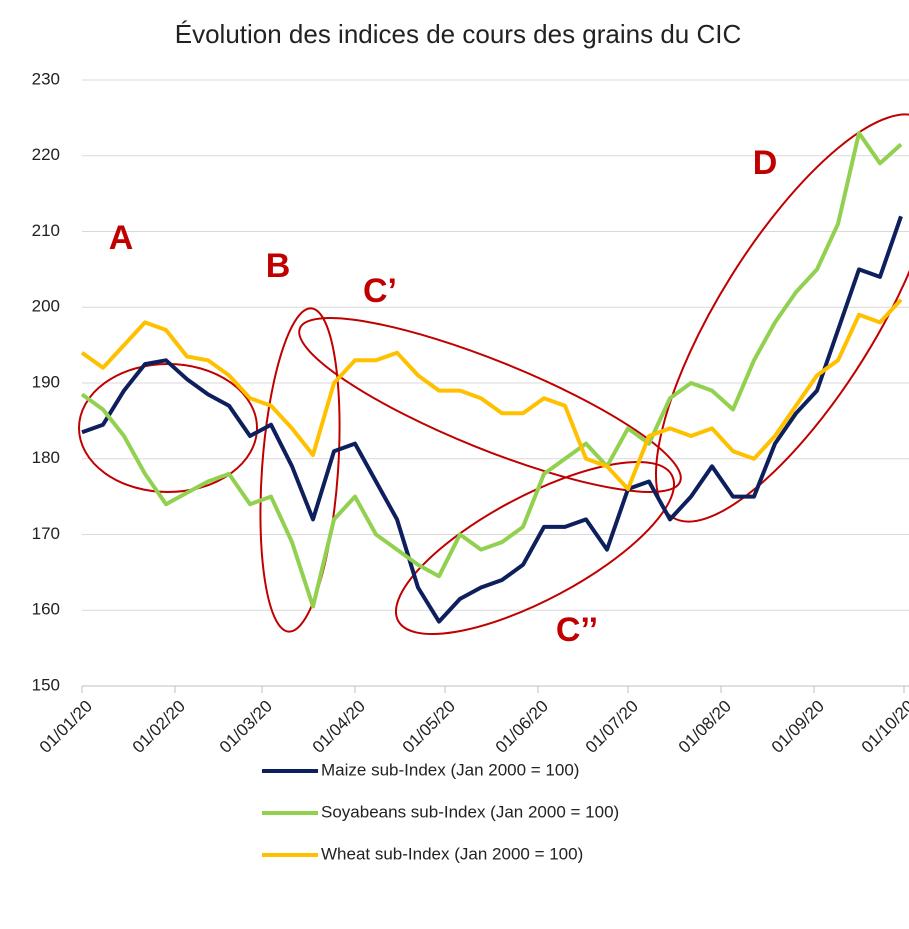 The image size is (909, 929). I want to click on x-tick-label: 01/09/20, so click(798, 727).